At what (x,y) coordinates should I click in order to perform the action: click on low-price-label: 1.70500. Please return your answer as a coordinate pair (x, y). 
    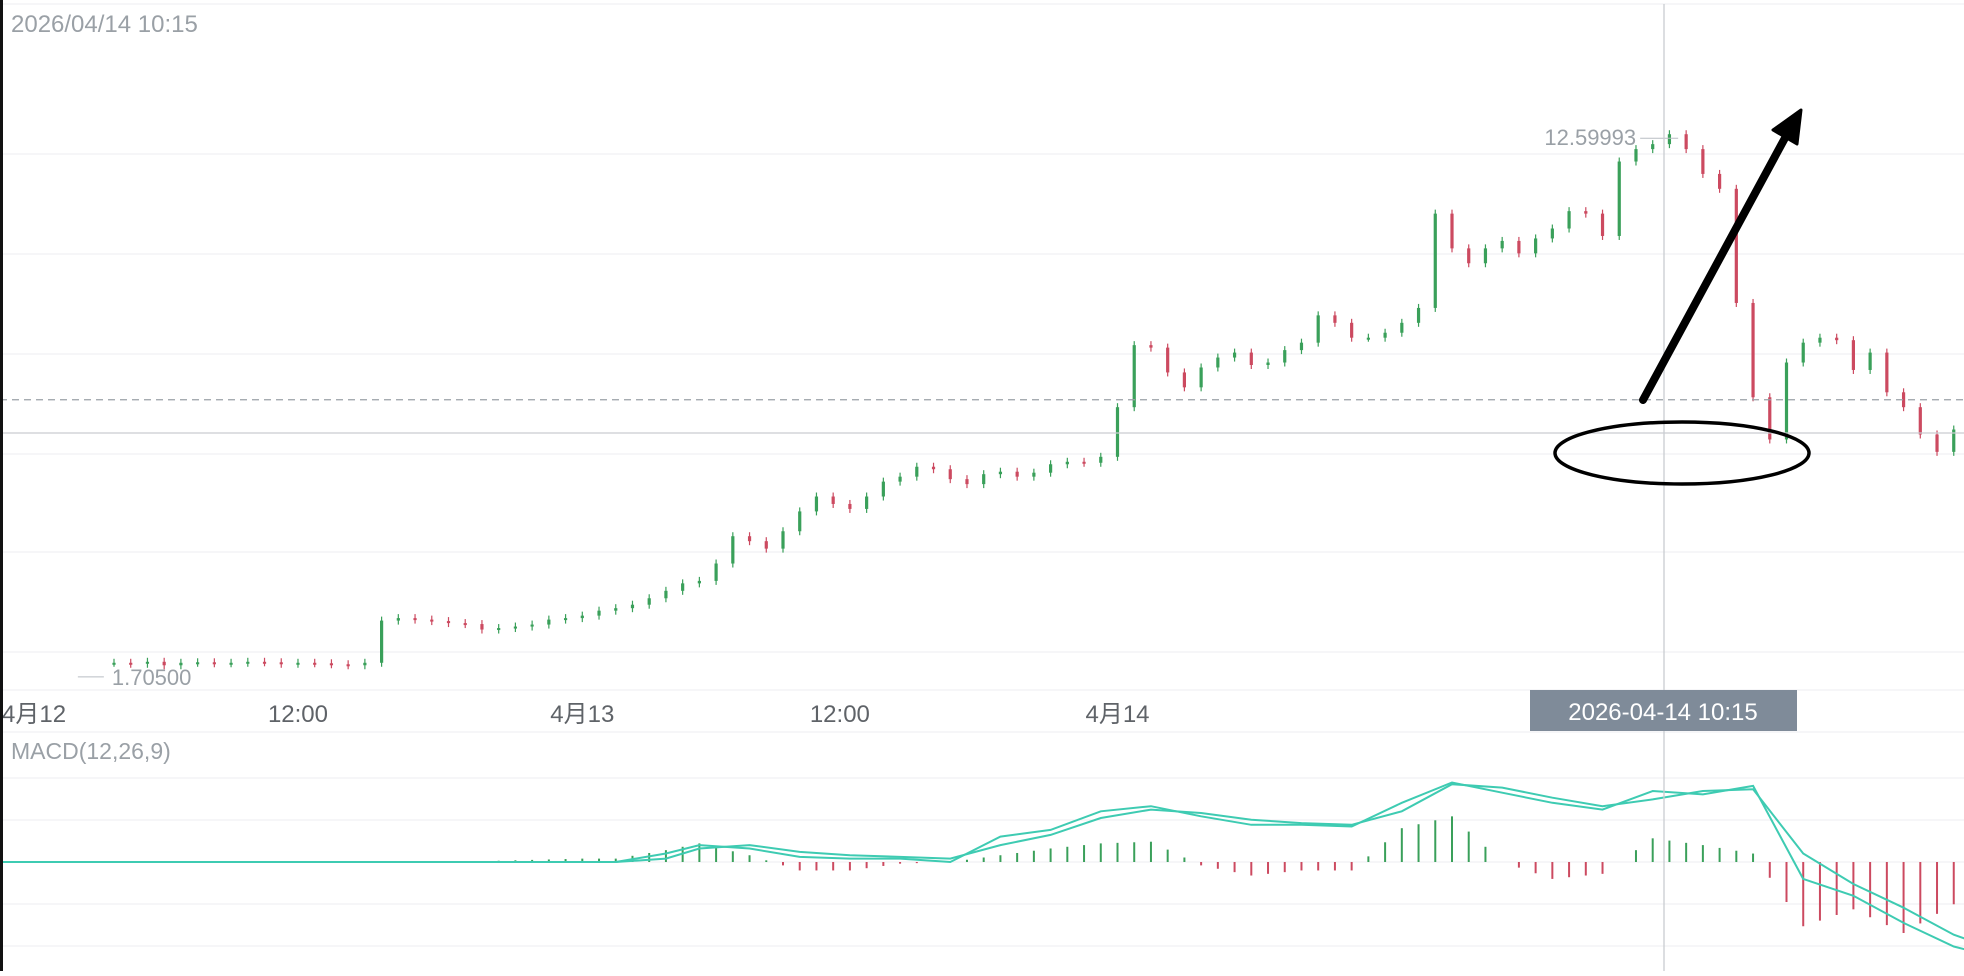
    Looking at the image, I should click on (152, 677).